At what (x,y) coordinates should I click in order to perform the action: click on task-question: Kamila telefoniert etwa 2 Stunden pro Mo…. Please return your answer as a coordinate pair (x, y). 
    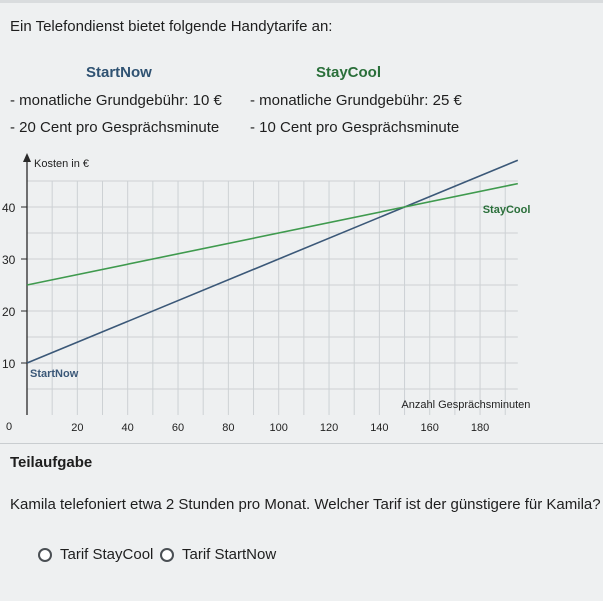
    Looking at the image, I should click on (305, 504).